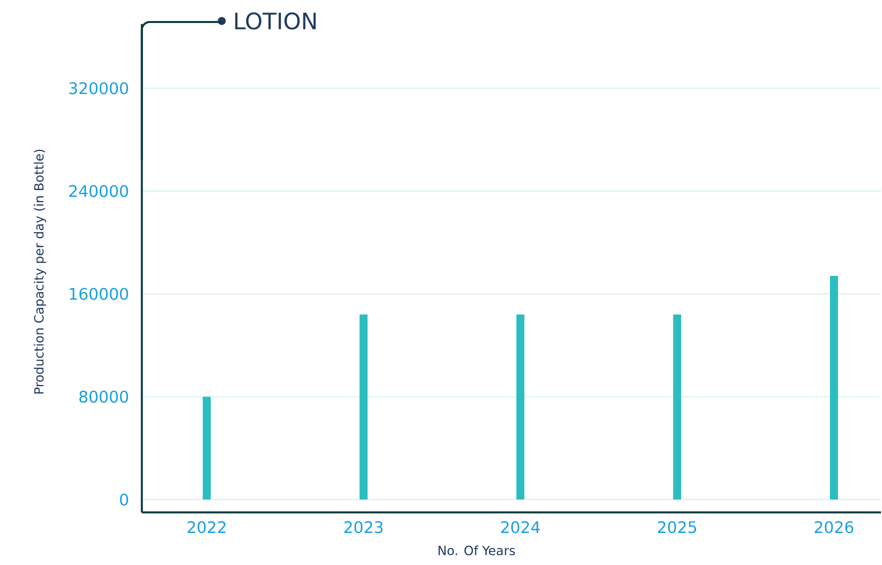  Describe the element at coordinates (275, 21) in the screenshot. I see `chart-title: LOTION` at that location.